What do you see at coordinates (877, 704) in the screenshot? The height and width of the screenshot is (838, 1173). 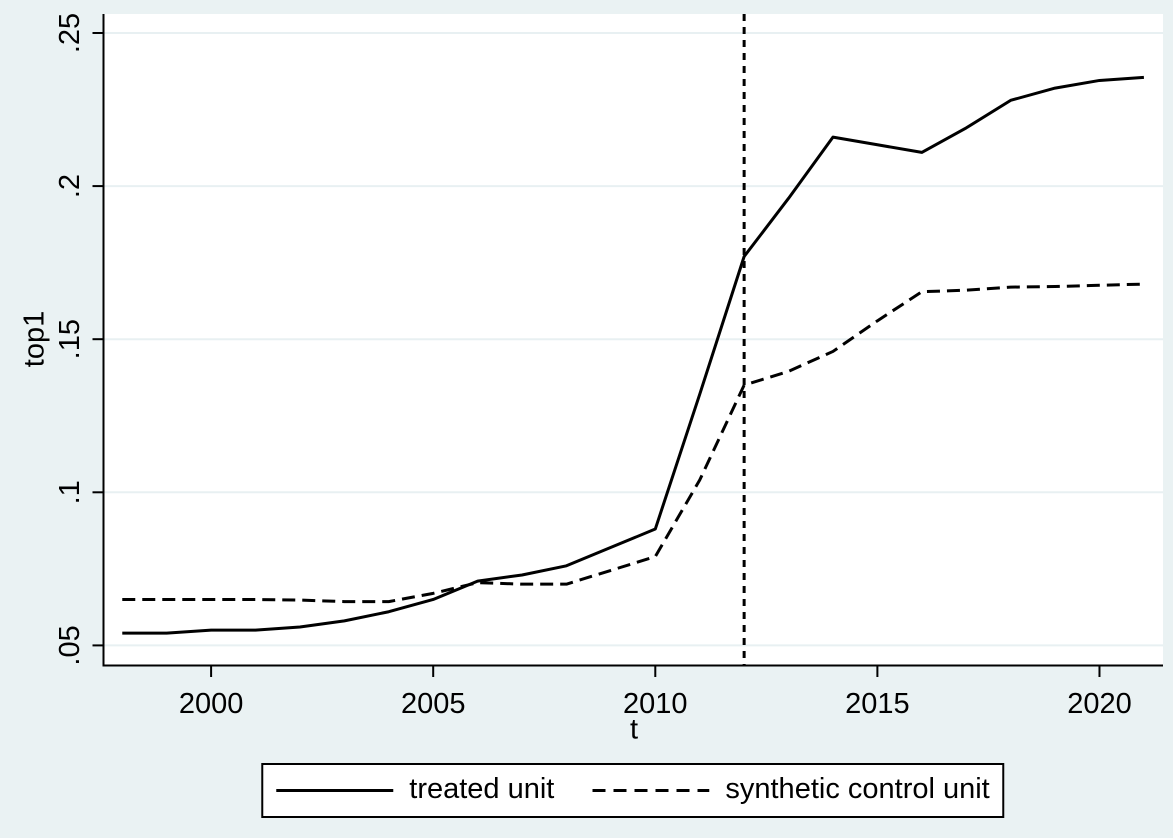 I see `x-tick-label: 2015` at bounding box center [877, 704].